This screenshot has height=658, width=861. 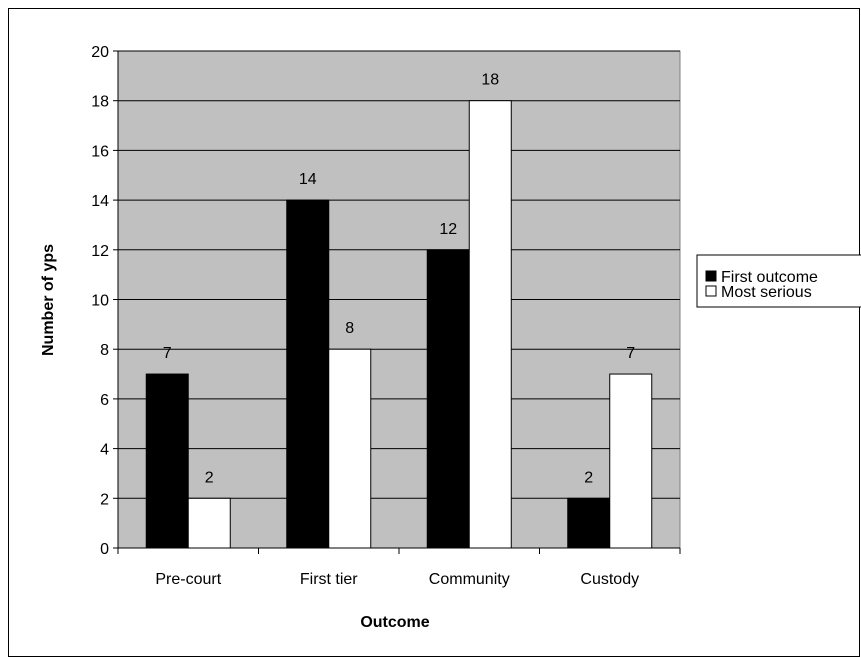 What do you see at coordinates (100, 102) in the screenshot?
I see `y-tick-label: 18` at bounding box center [100, 102].